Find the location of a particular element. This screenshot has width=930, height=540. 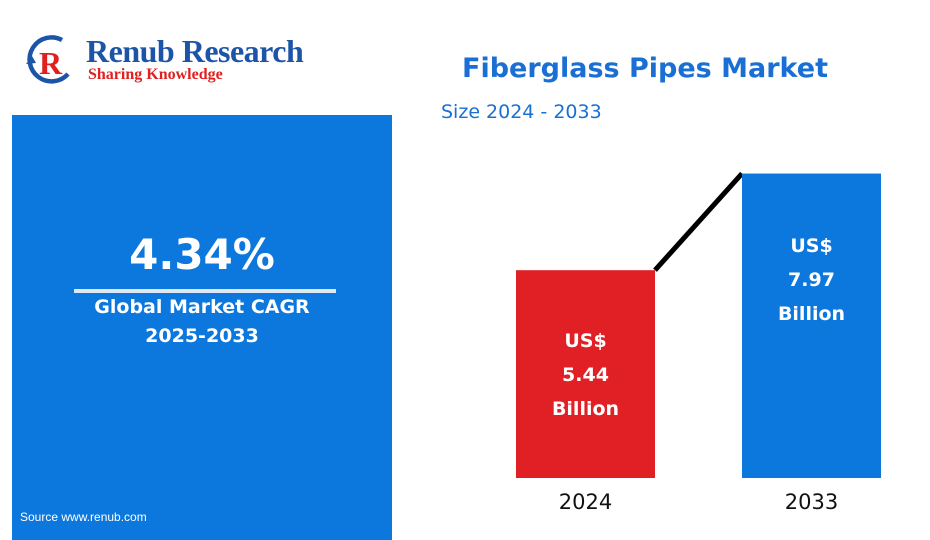

cagr-value: 4.34% is located at coordinates (202, 254).